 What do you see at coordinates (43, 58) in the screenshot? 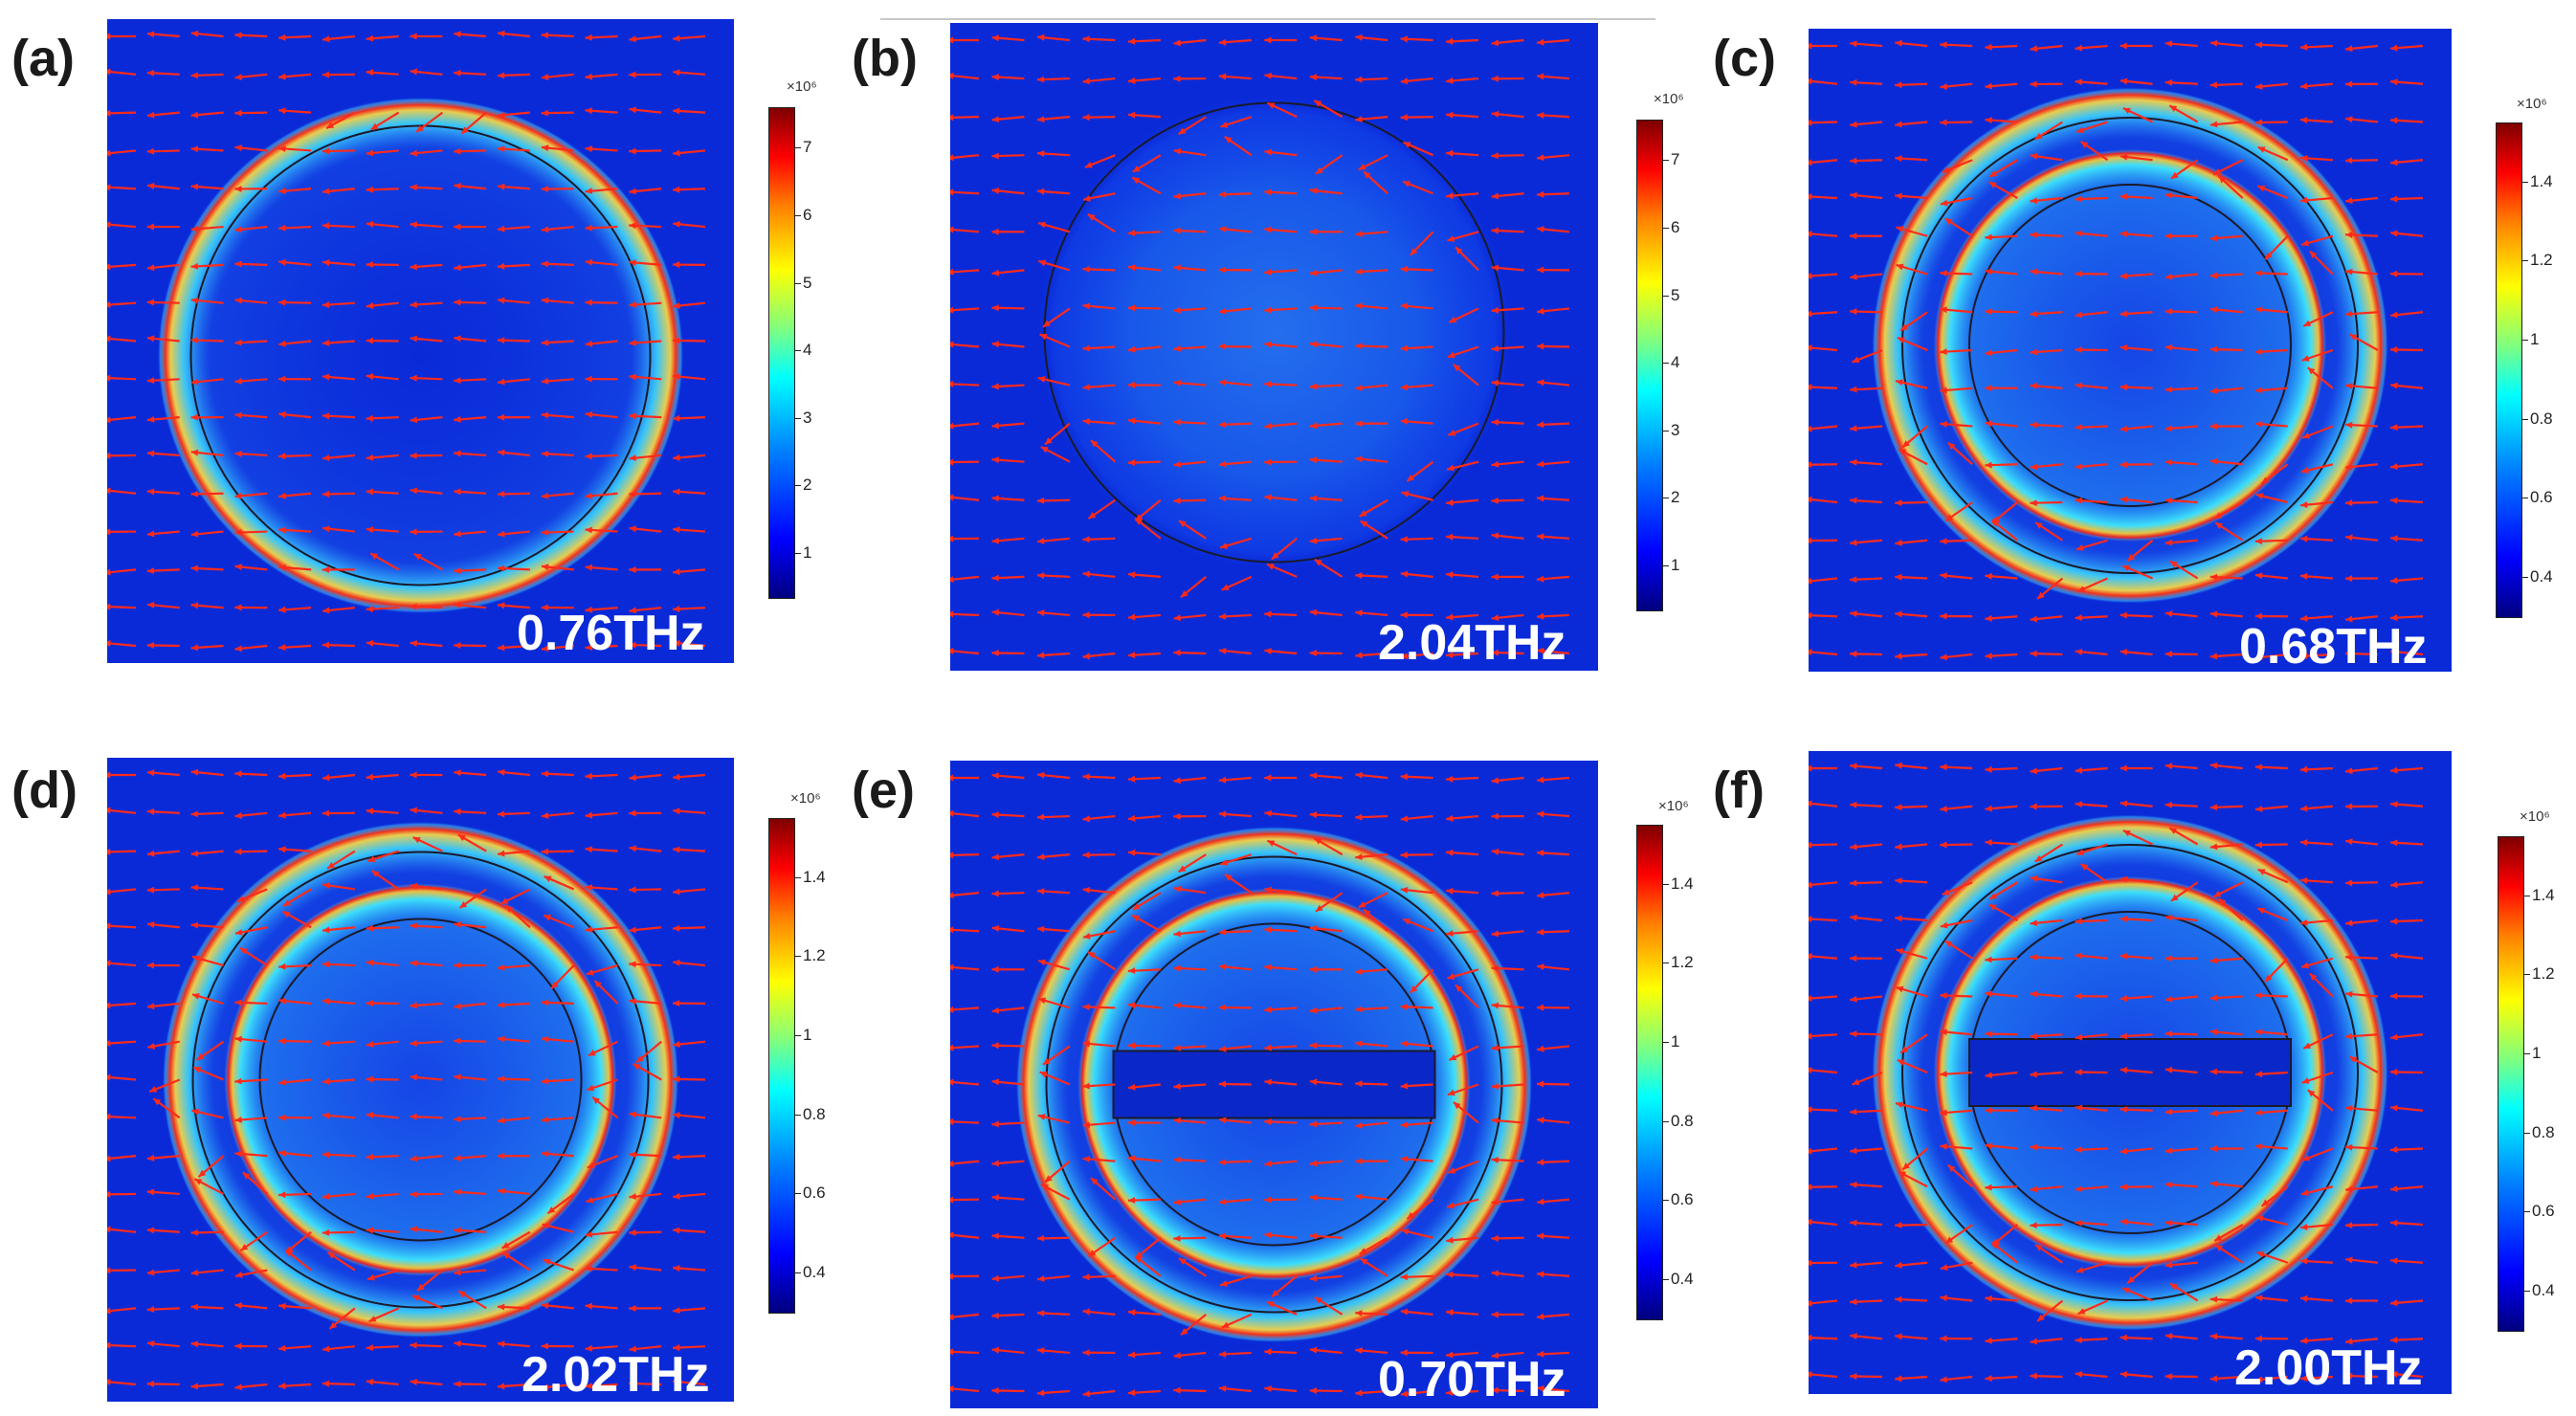
I see `panel-label-a: (a)` at bounding box center [43, 58].